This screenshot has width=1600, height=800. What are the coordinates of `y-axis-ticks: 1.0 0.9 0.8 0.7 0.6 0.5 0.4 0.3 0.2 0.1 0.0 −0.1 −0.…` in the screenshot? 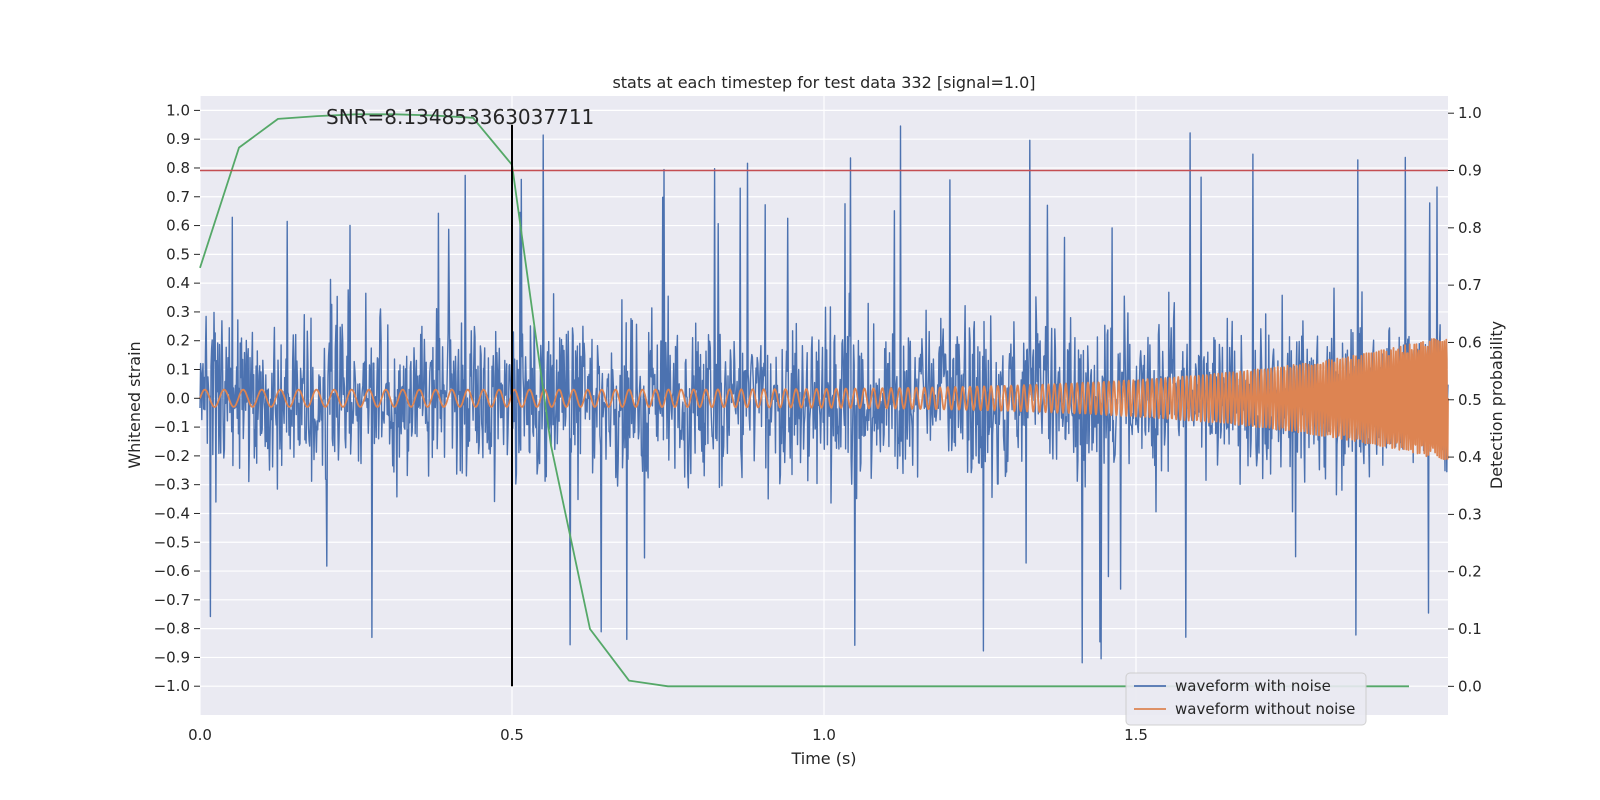 It's located at (177, 398).